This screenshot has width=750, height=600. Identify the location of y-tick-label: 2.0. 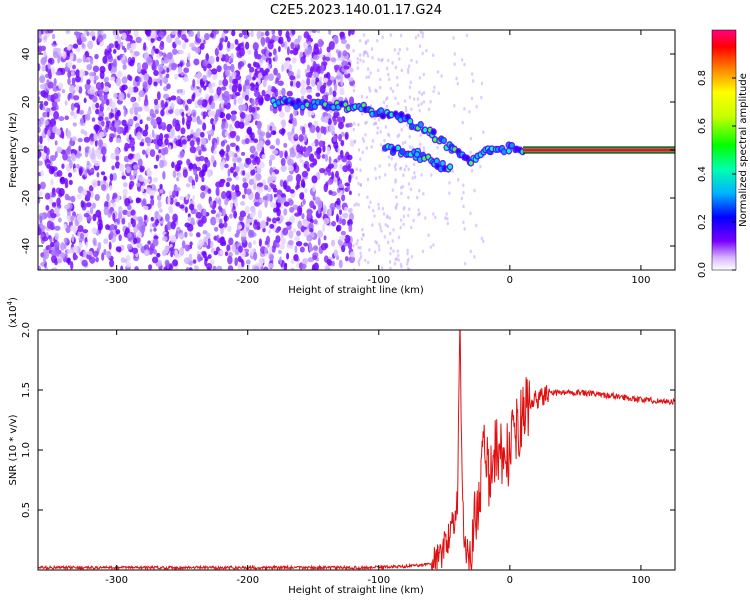
(26, 330).